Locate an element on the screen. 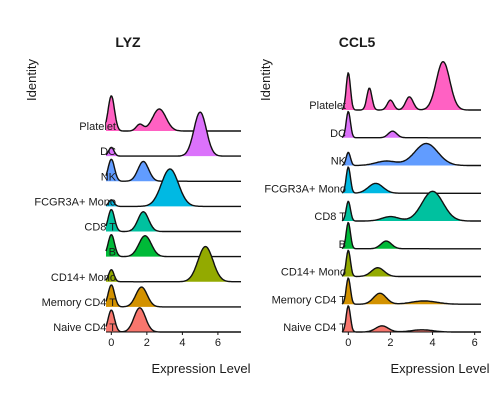 This screenshot has height=400, width=500. lyz-ridge-outline-cd14-mono is located at coordinates (173, 264).